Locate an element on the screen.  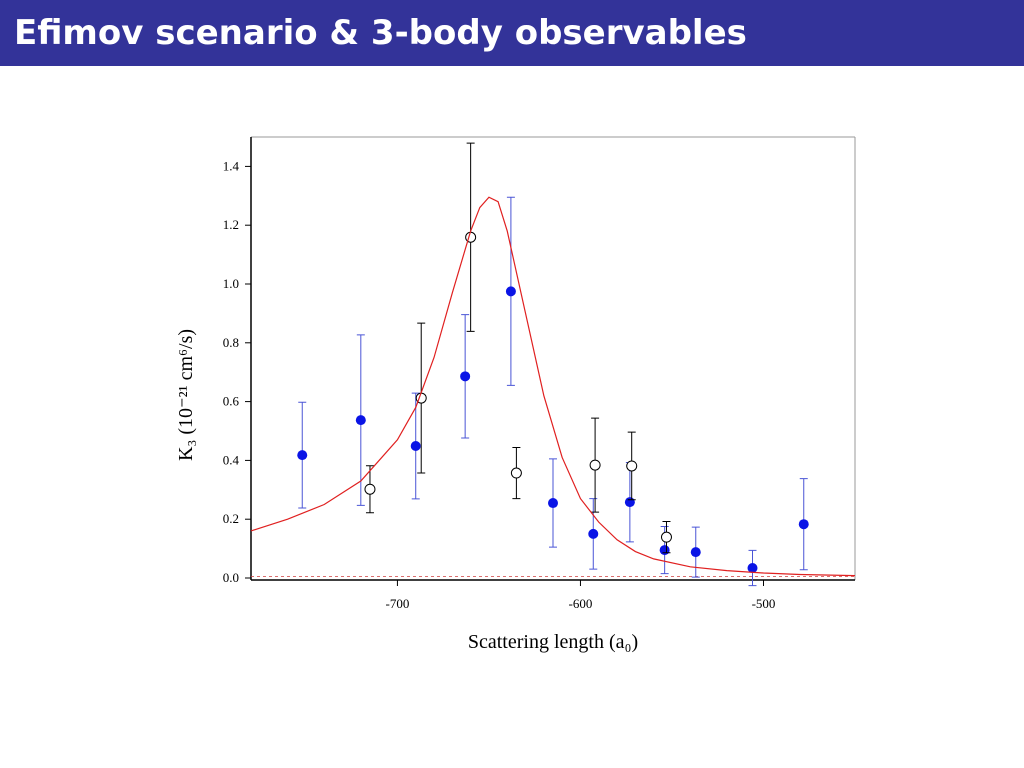
y-tick-label: 0.4 is located at coordinates (231, 459).